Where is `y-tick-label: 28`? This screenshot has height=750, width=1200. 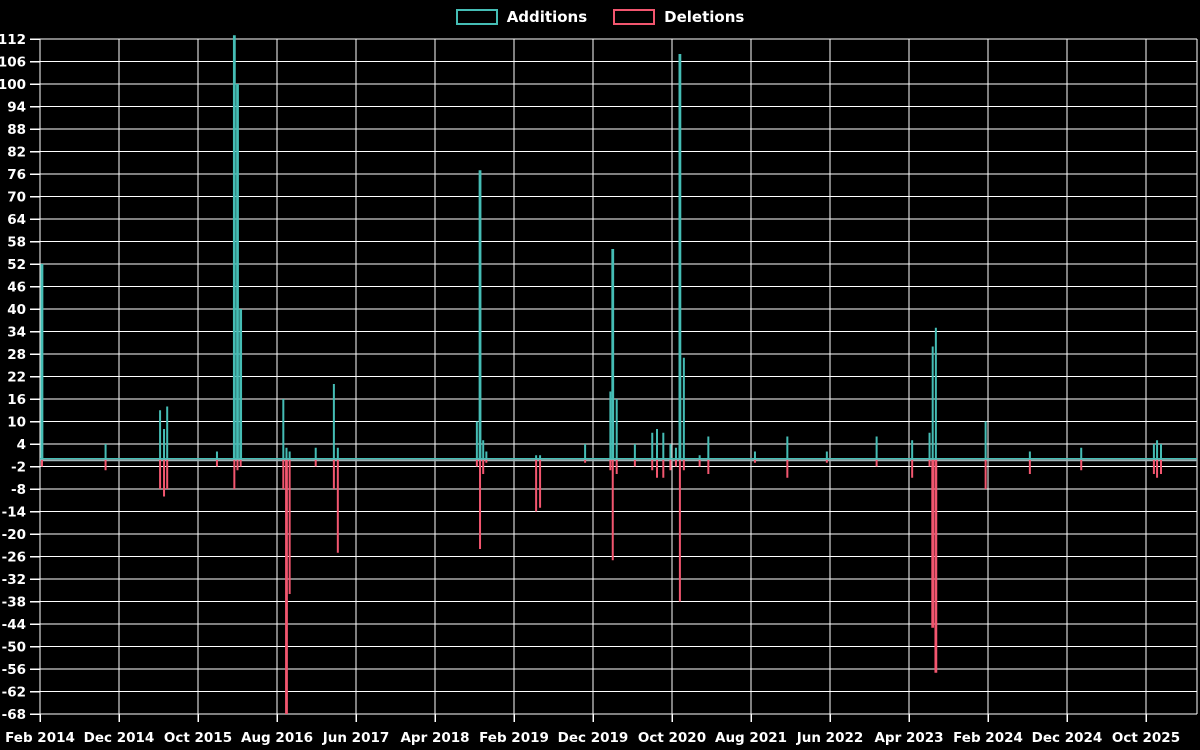
y-tick-label: 28 is located at coordinates (16, 355).